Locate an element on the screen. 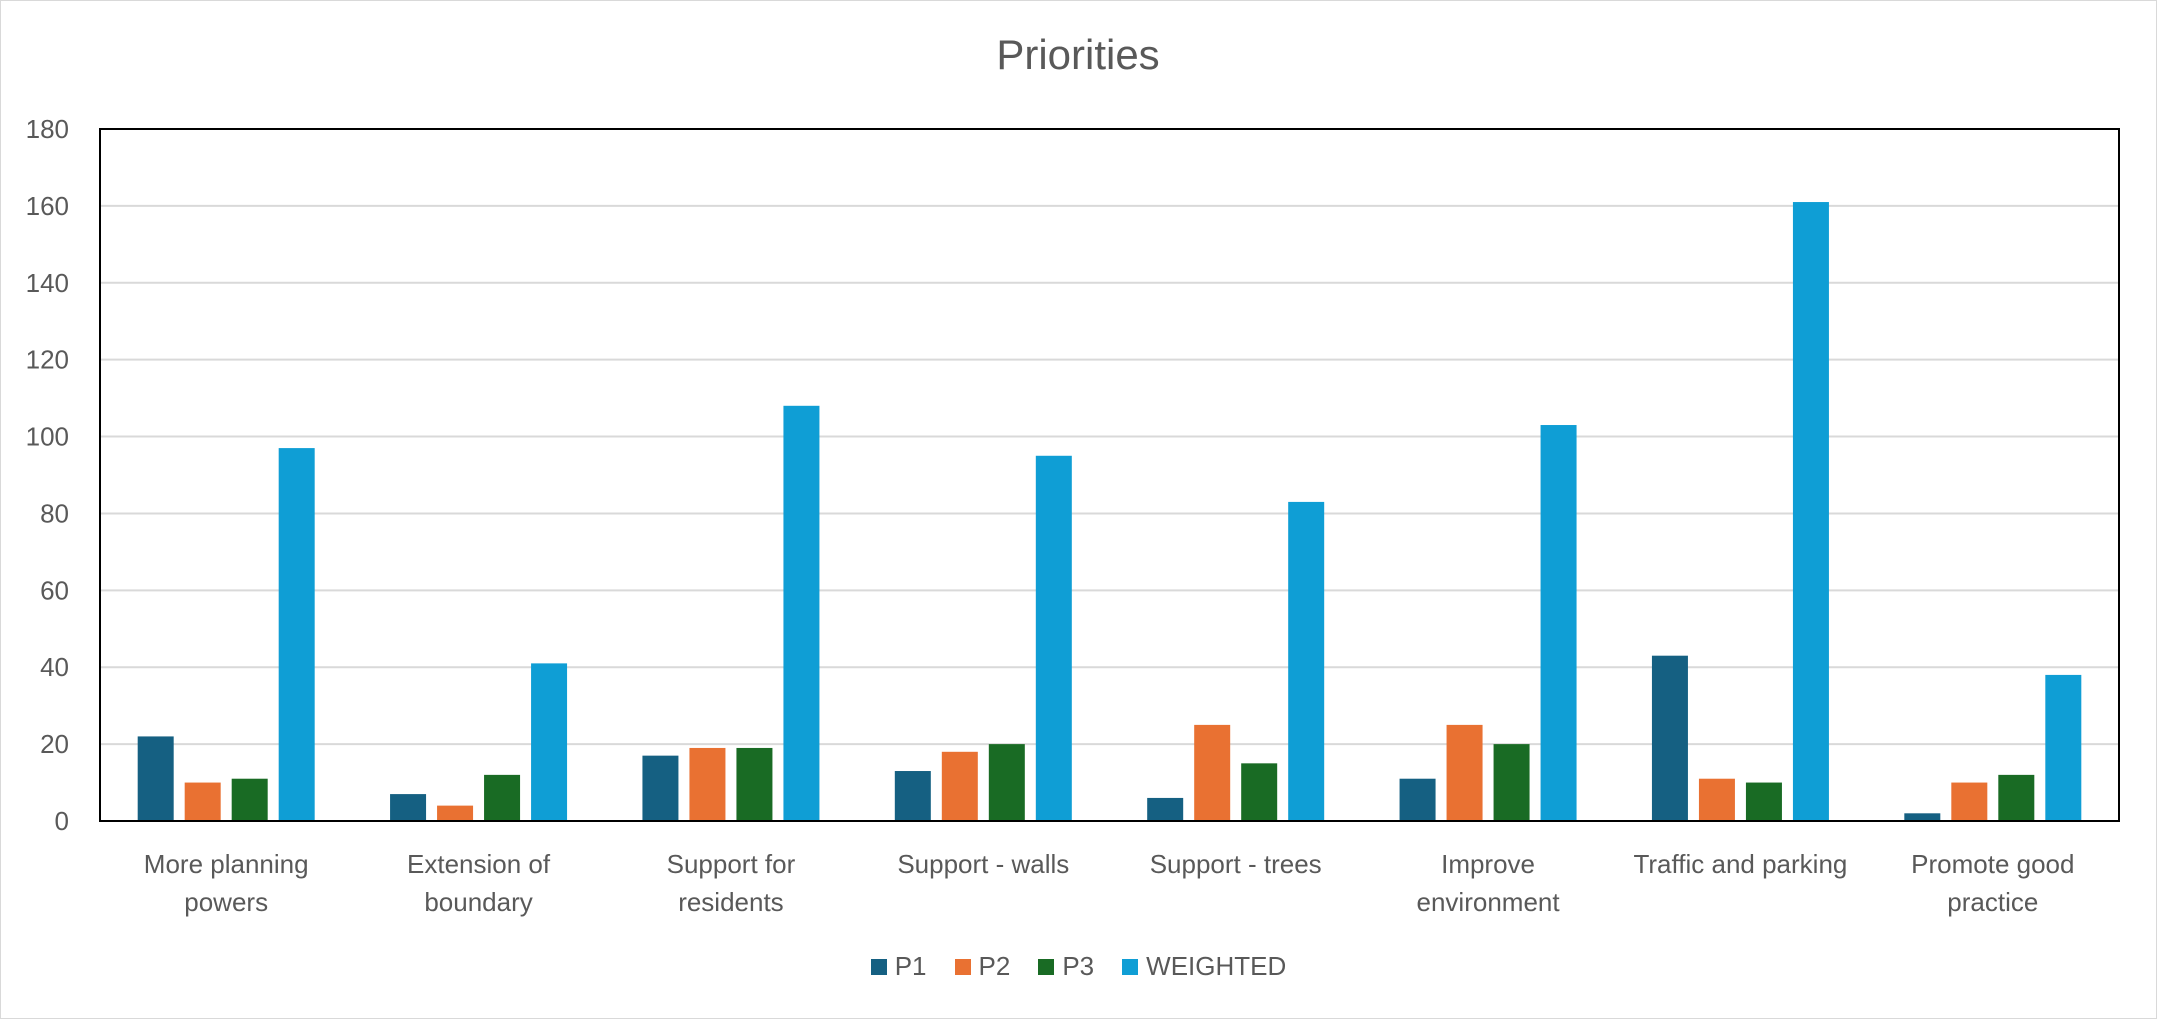  chart-title: Priorities is located at coordinates (1077, 54).